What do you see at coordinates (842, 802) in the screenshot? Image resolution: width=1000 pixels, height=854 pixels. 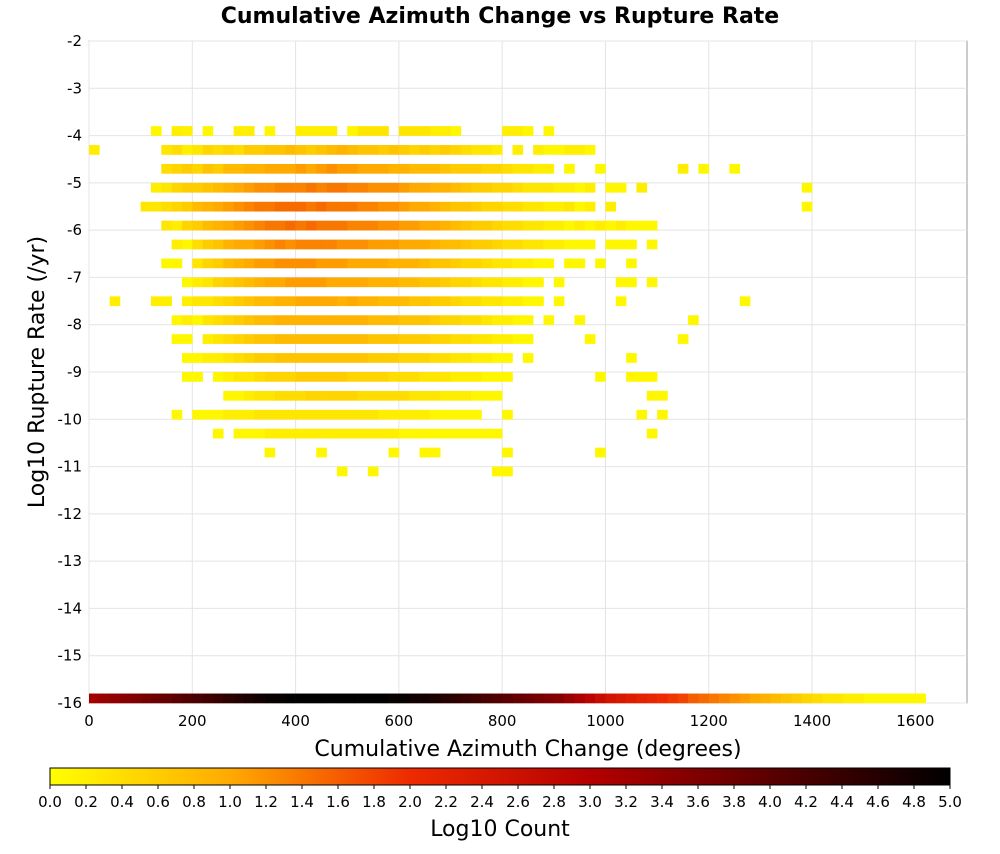 I see `colorbar-tick-label: 4.4` at bounding box center [842, 802].